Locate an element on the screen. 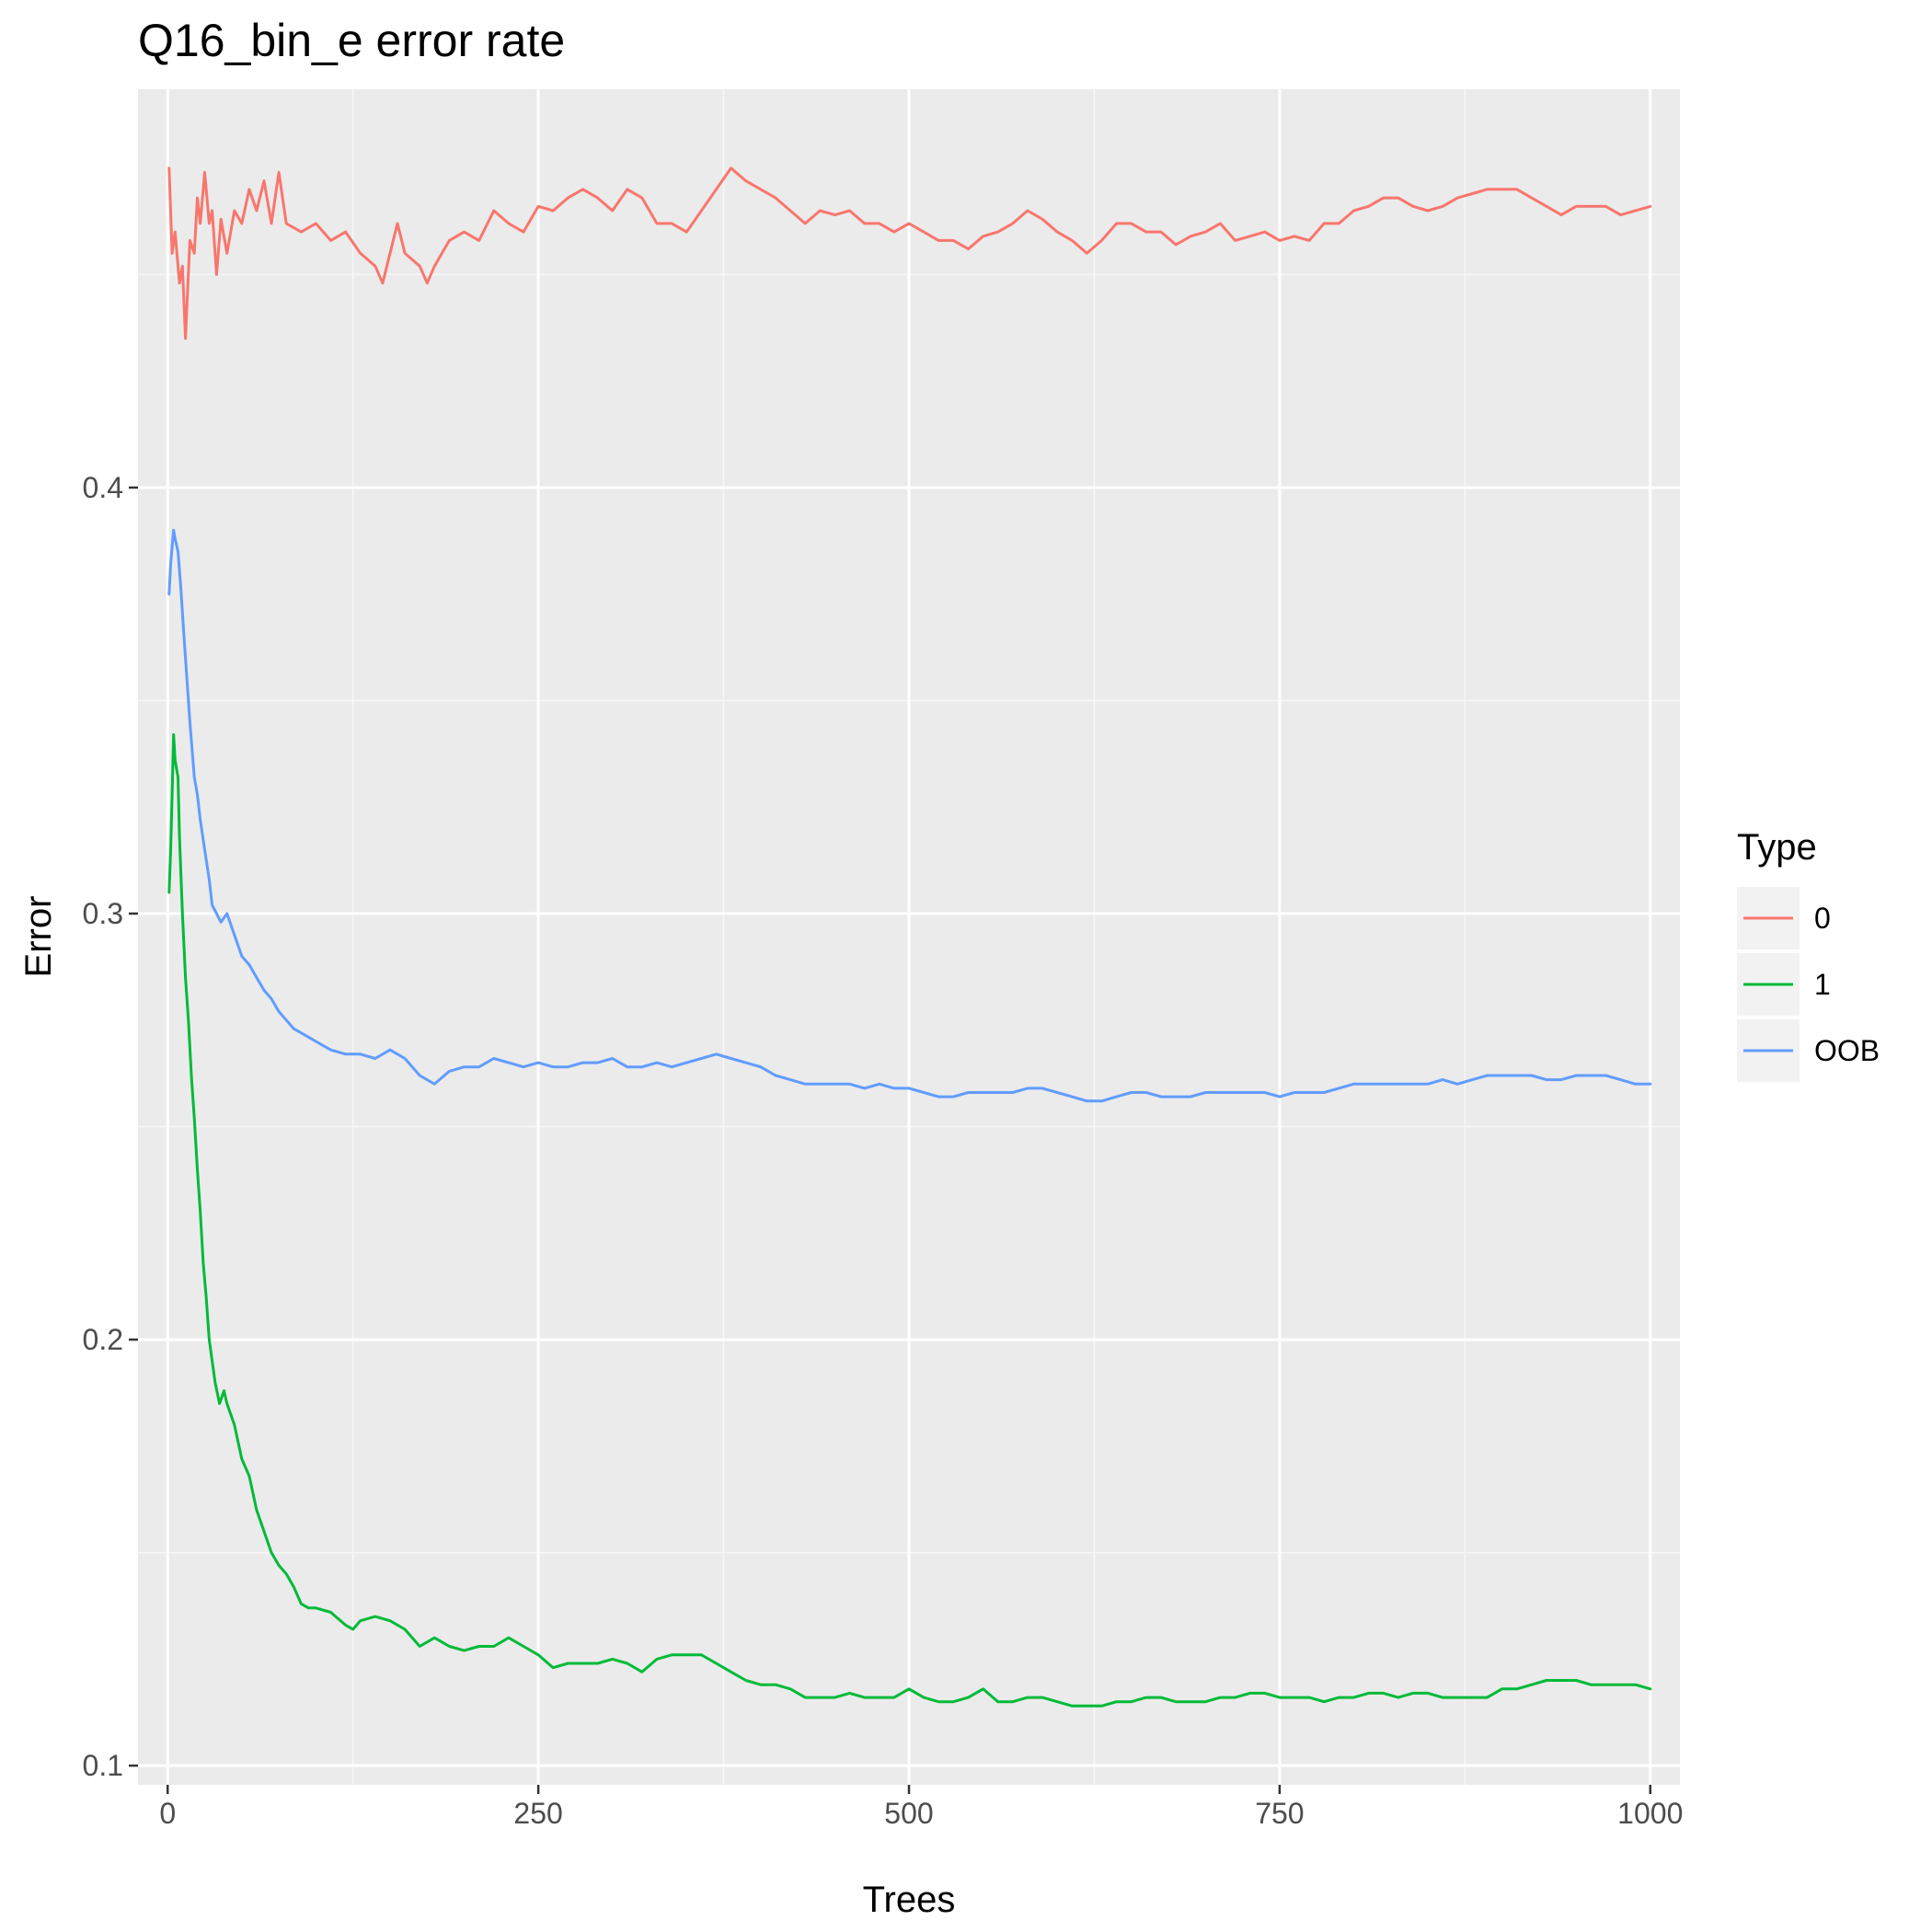 The height and width of the screenshot is (1932, 1932). x-tick-label: 0 is located at coordinates (167, 1813).